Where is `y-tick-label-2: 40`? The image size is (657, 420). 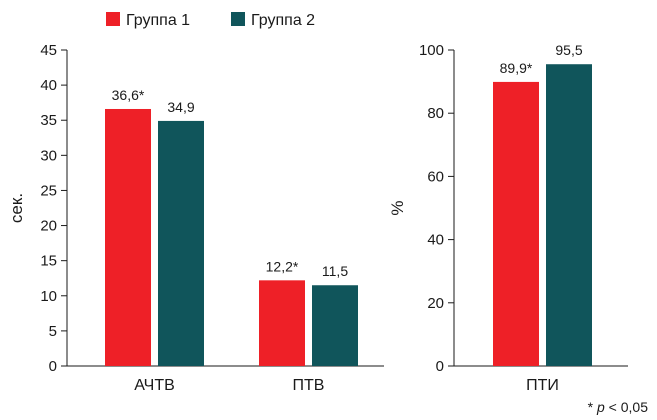
y-tick-label-2: 40 is located at coordinates (435, 240).